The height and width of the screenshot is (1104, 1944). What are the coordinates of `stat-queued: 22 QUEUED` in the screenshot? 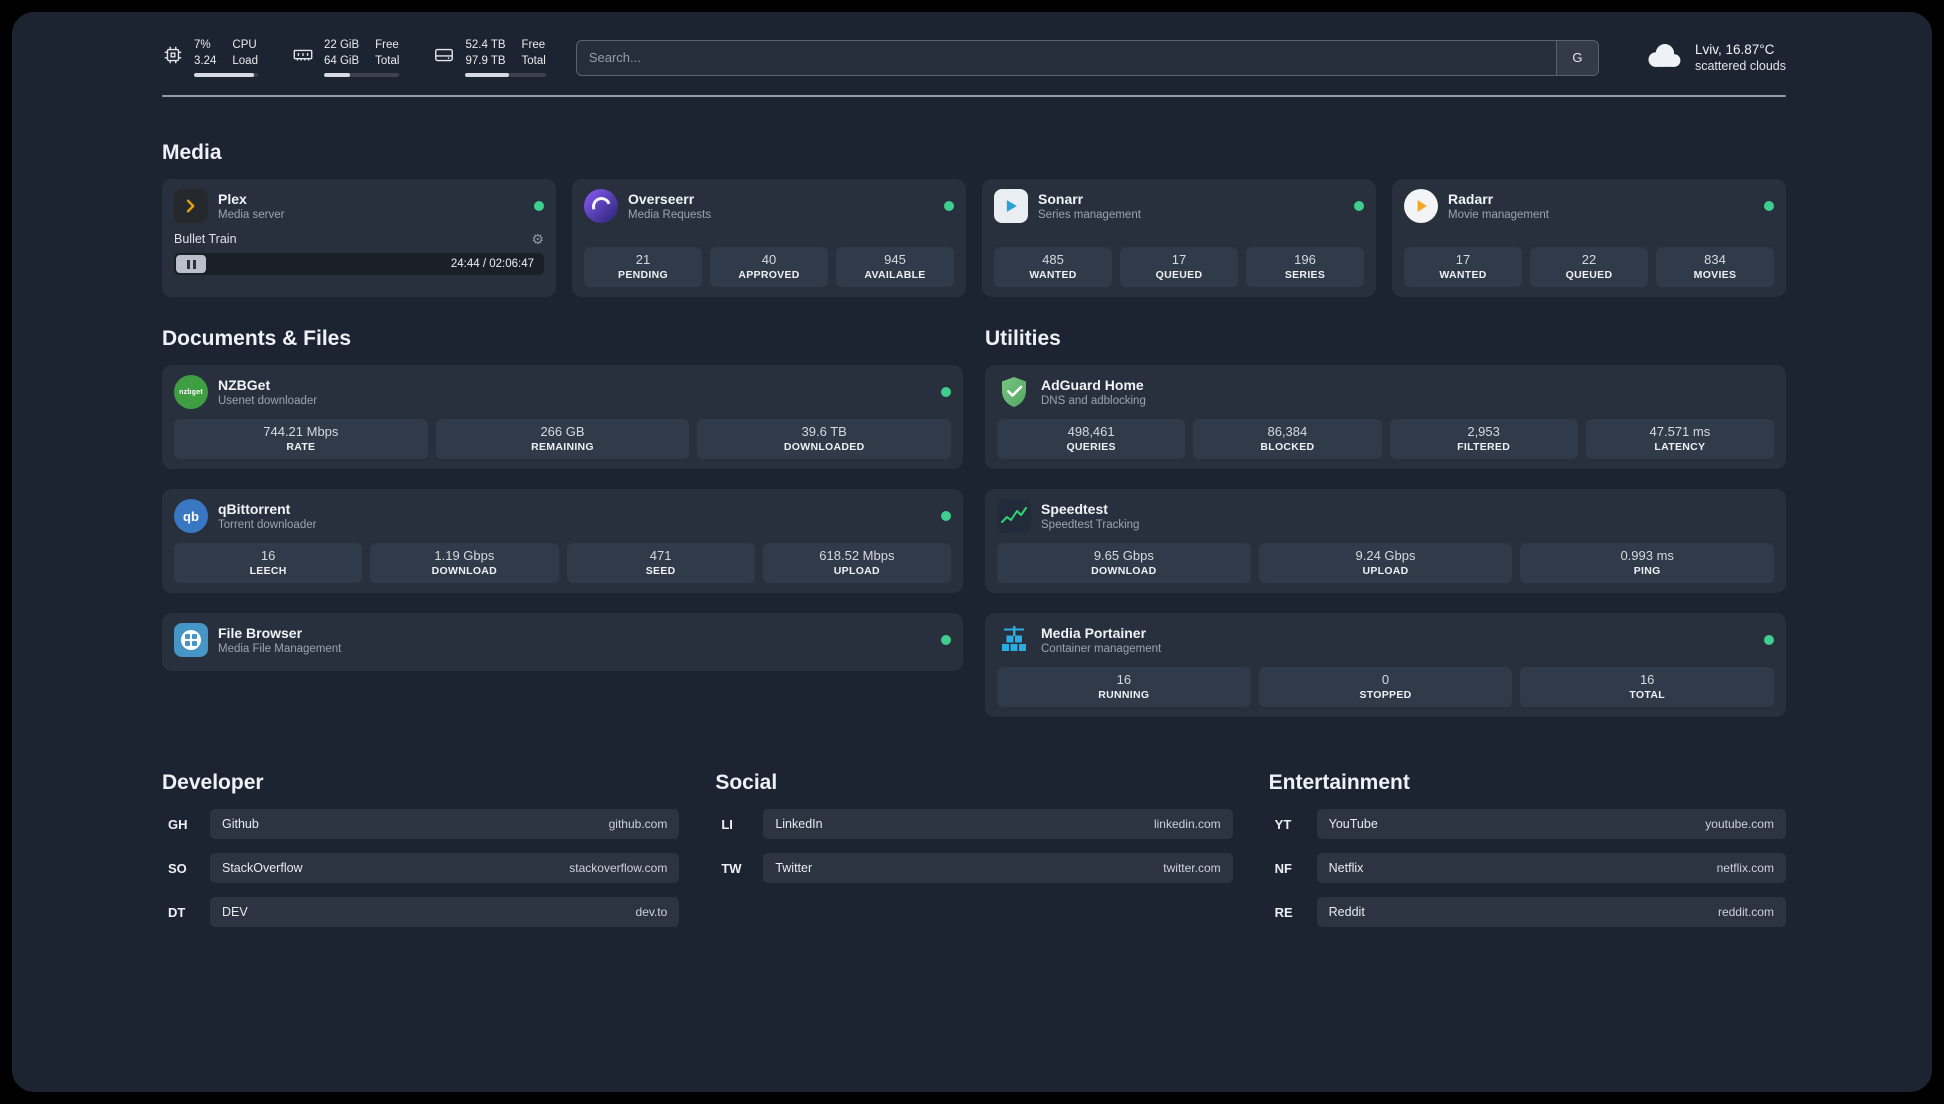 It's located at (1589, 267).